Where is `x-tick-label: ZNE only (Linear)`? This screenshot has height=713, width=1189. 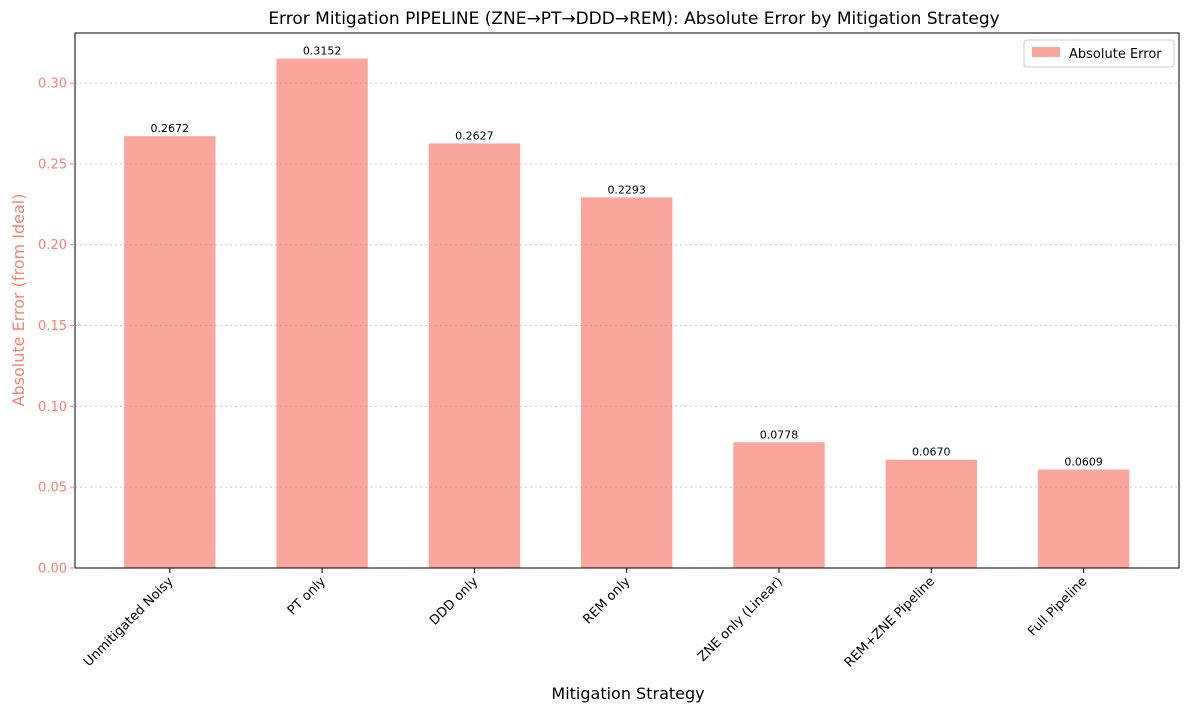 x-tick-label: ZNE only (Linear) is located at coordinates (740, 619).